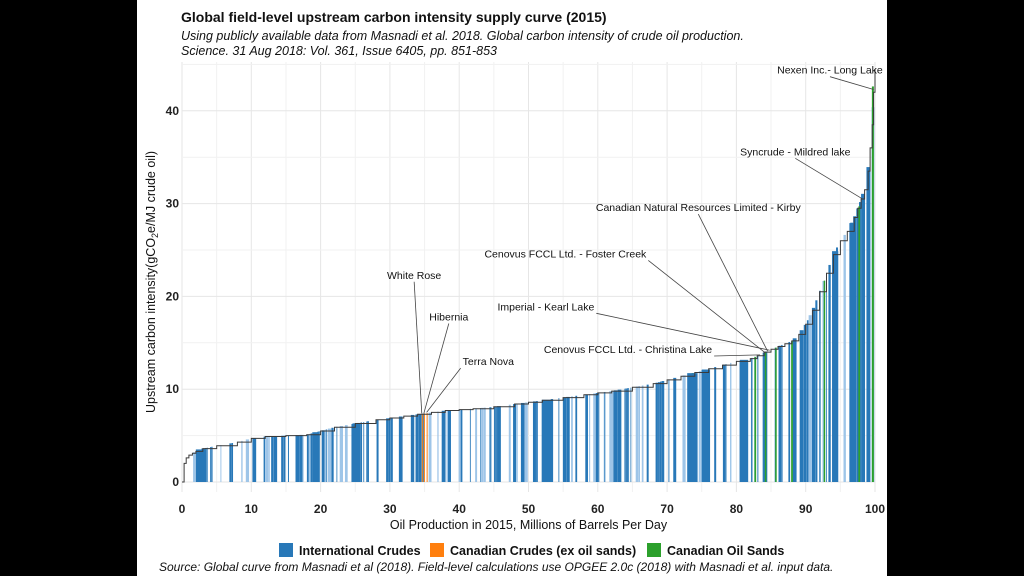 The height and width of the screenshot is (576, 1024). What do you see at coordinates (414, 276) in the screenshot?
I see `annotation-label: White Rose` at bounding box center [414, 276].